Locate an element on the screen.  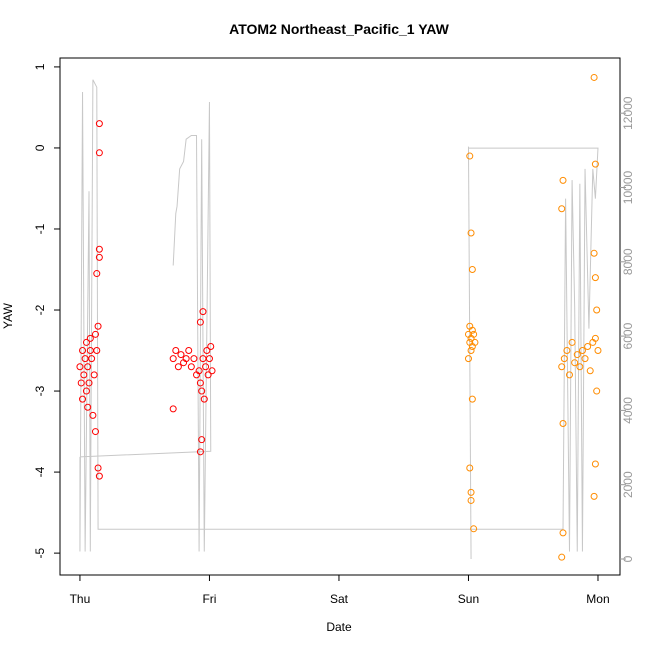
y2-tick-label: 8000 is located at coordinates (628, 261).